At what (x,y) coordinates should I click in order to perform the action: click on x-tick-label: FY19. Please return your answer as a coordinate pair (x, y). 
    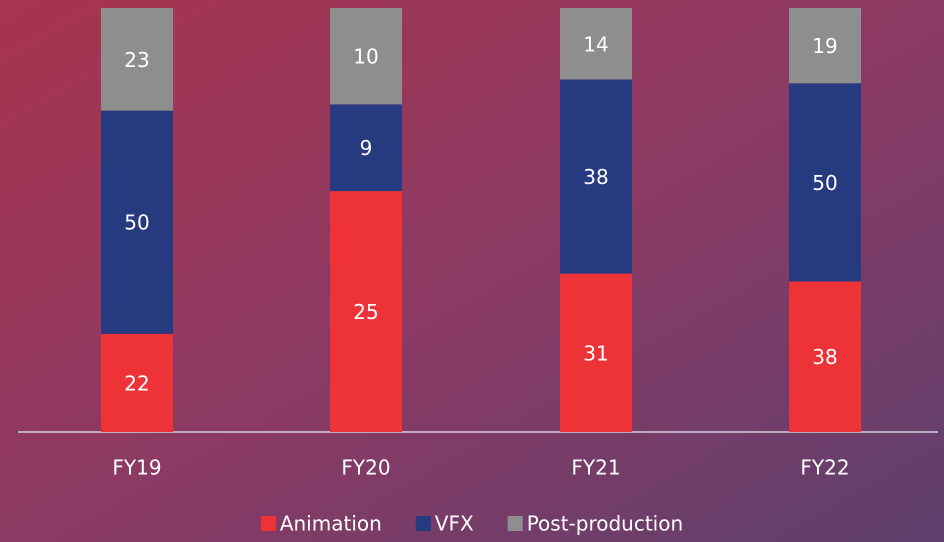
    Looking at the image, I should click on (136, 468).